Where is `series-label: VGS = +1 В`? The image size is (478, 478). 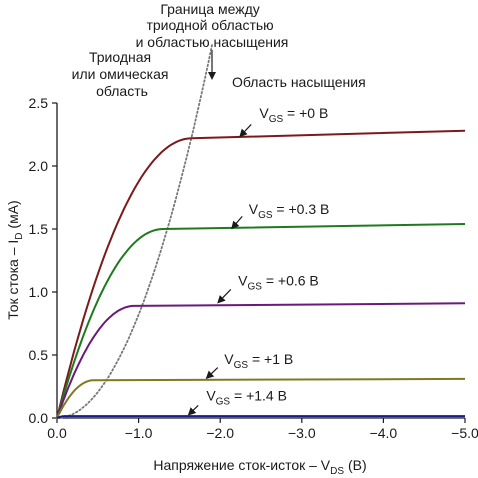 series-label: VGS = +1 В is located at coordinates (258, 361).